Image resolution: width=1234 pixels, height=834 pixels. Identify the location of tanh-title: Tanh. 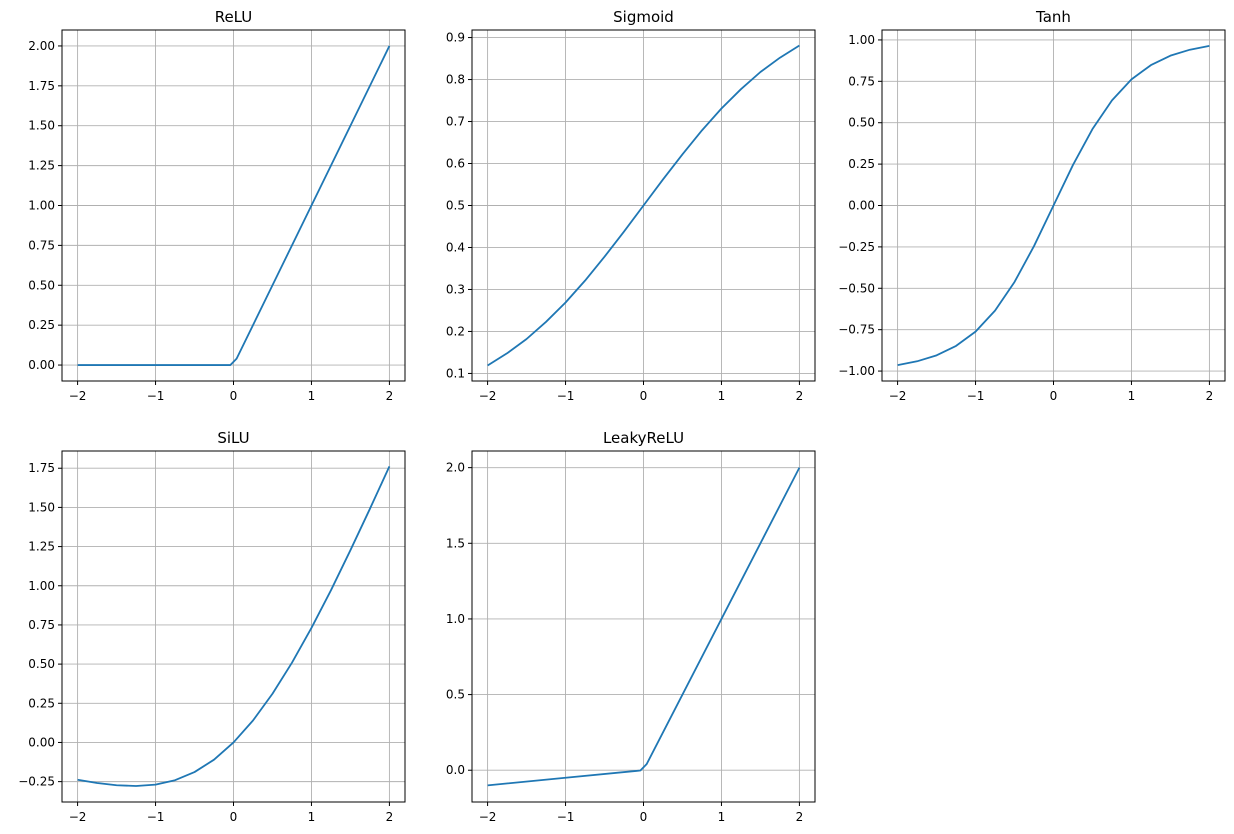
(1053, 17).